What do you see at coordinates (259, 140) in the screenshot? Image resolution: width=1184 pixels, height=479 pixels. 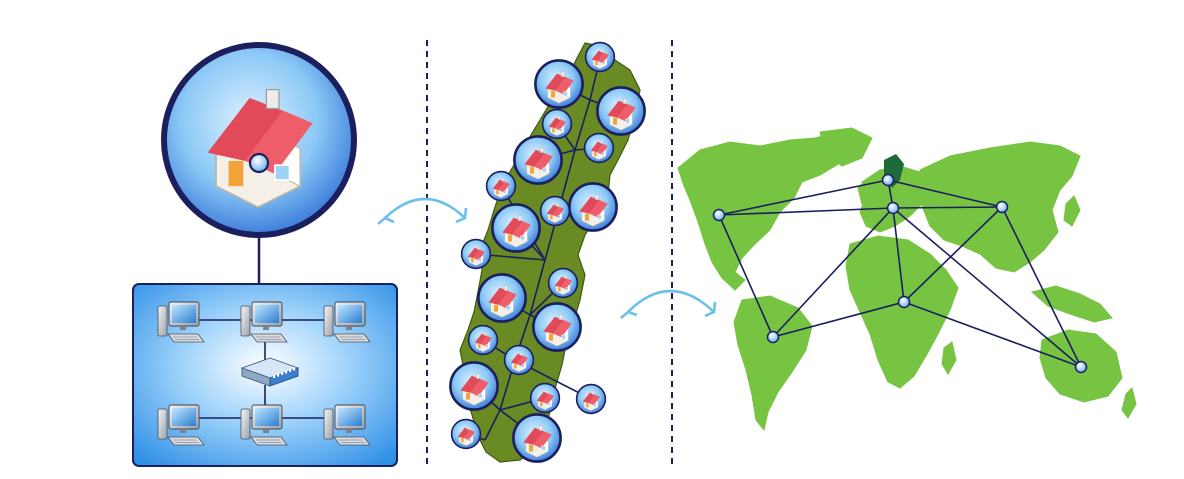 I see `home-circle` at bounding box center [259, 140].